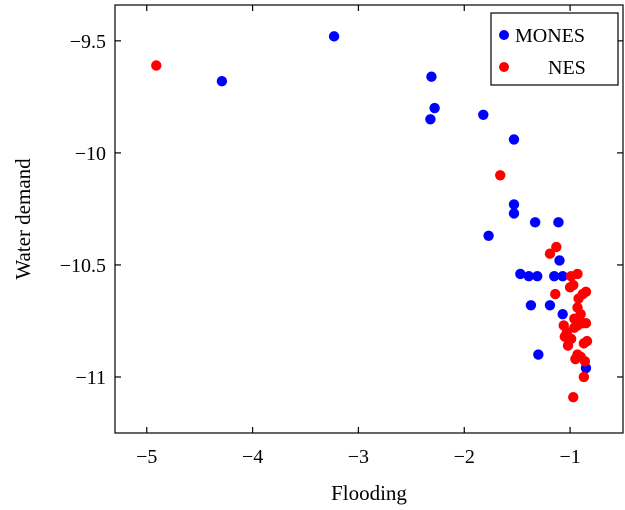 The image size is (625, 510). What do you see at coordinates (83, 266) in the screenshot?
I see `y-tick-label: −10.5` at bounding box center [83, 266].